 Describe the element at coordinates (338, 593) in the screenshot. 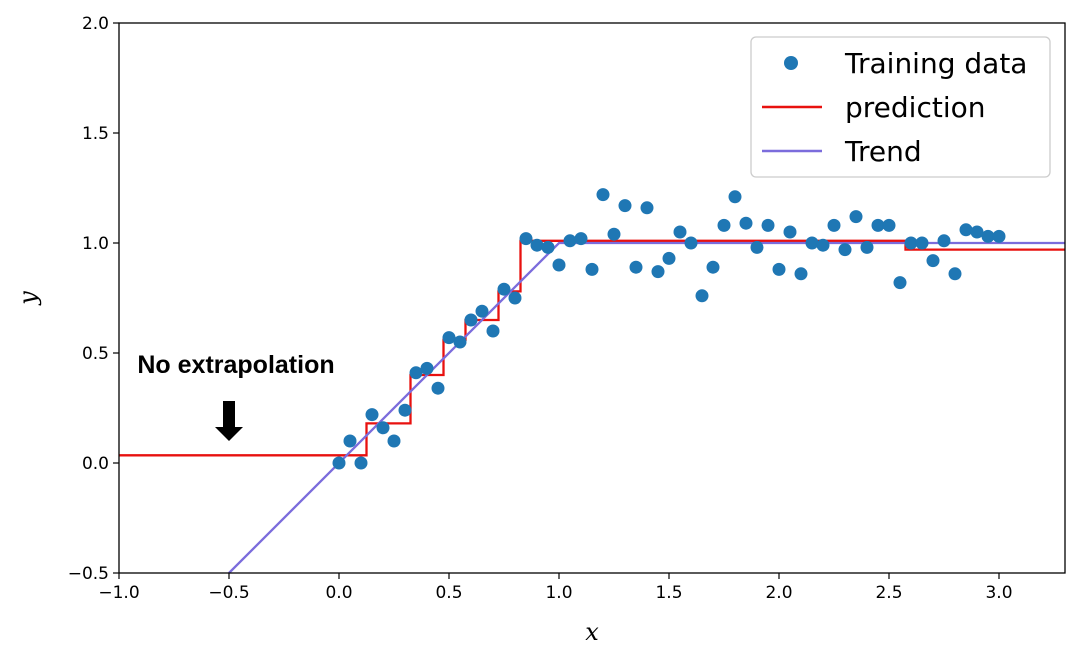

I see `x-tick-label: 0.0` at that location.